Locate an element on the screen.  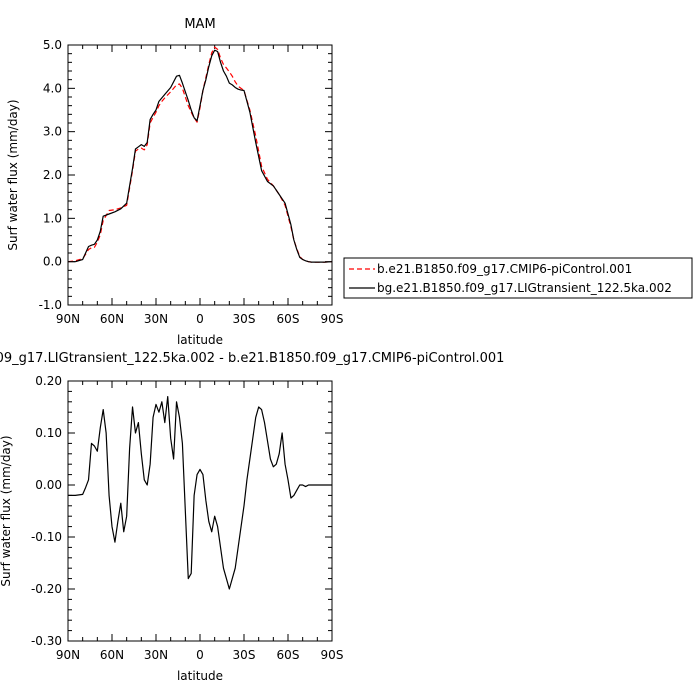
bottom-y-tick-label: -0.30 is located at coordinates (46, 641).